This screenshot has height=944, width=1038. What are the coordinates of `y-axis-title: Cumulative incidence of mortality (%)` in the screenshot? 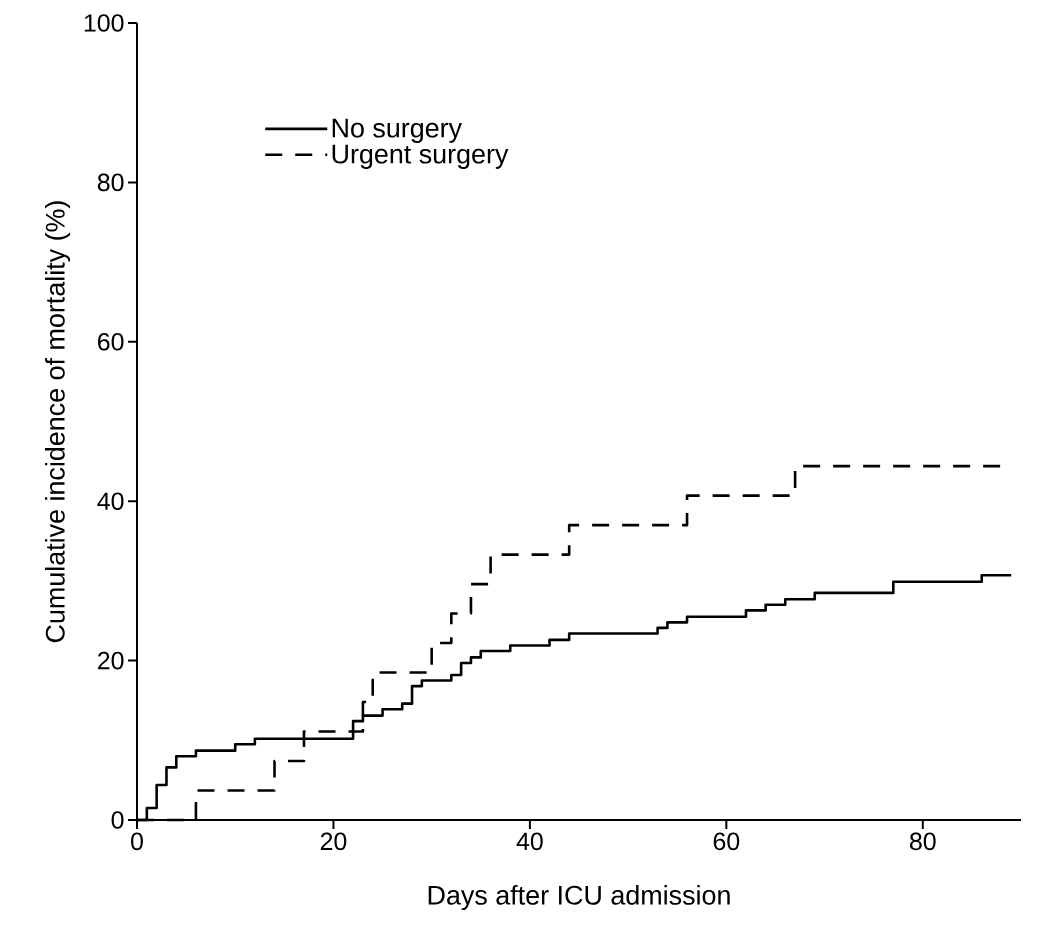 It's located at (58, 422).